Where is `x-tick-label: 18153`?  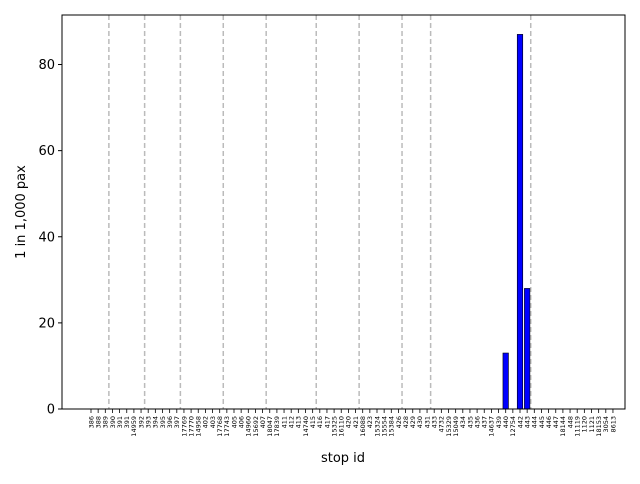 x-tick-label: 18153 is located at coordinates (599, 426).